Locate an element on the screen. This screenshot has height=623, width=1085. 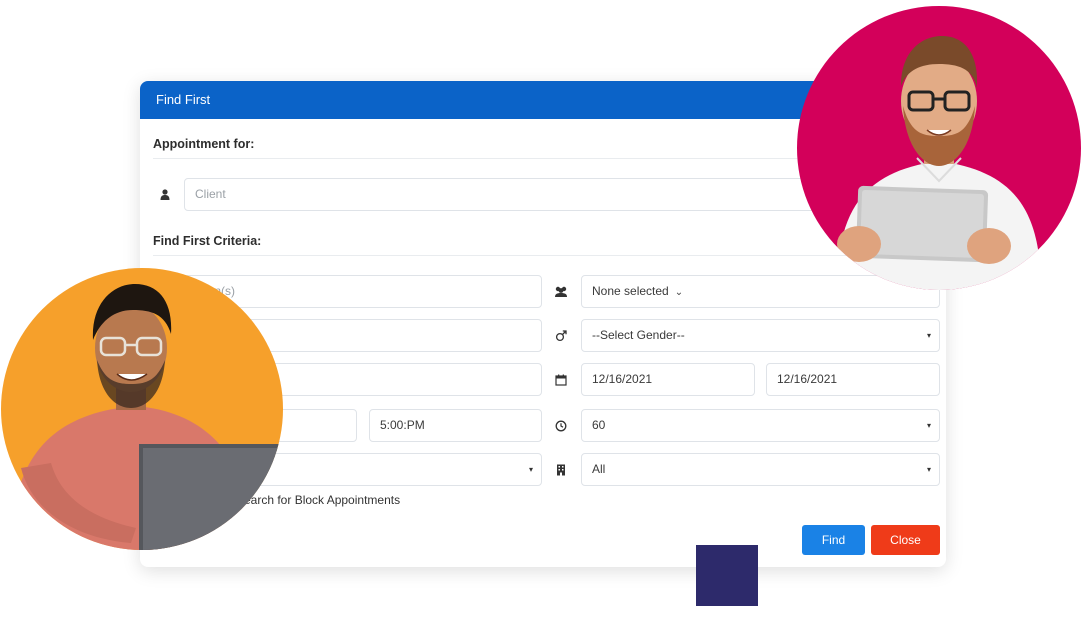
block-appointments-checkbox-label: earch for Block Appointments is located at coordinates (322, 500).